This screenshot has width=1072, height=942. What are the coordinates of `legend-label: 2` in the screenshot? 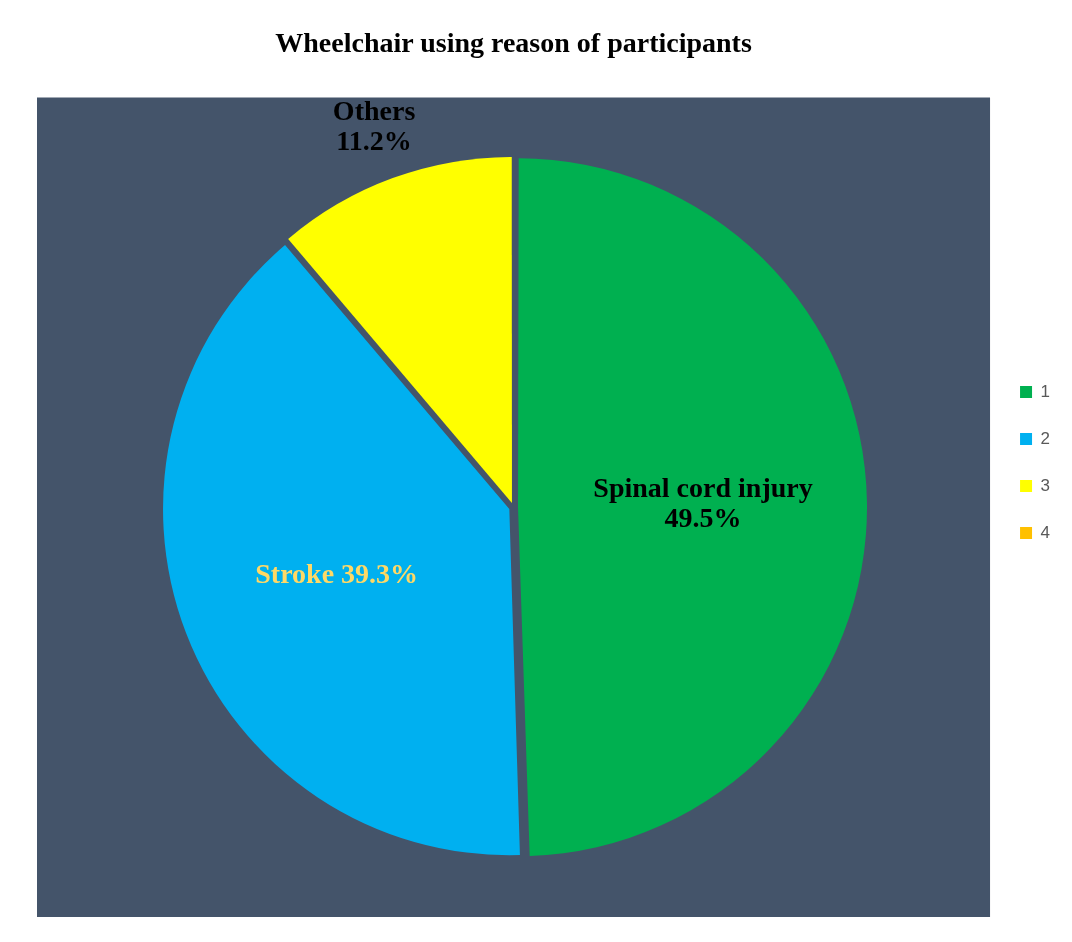 It's located at (1045, 438).